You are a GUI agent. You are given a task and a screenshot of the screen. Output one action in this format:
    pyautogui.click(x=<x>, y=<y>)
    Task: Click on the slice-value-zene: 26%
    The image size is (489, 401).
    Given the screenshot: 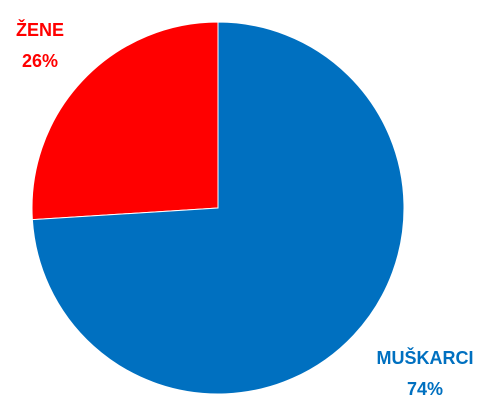 What is the action you would take?
    pyautogui.click(x=40, y=61)
    